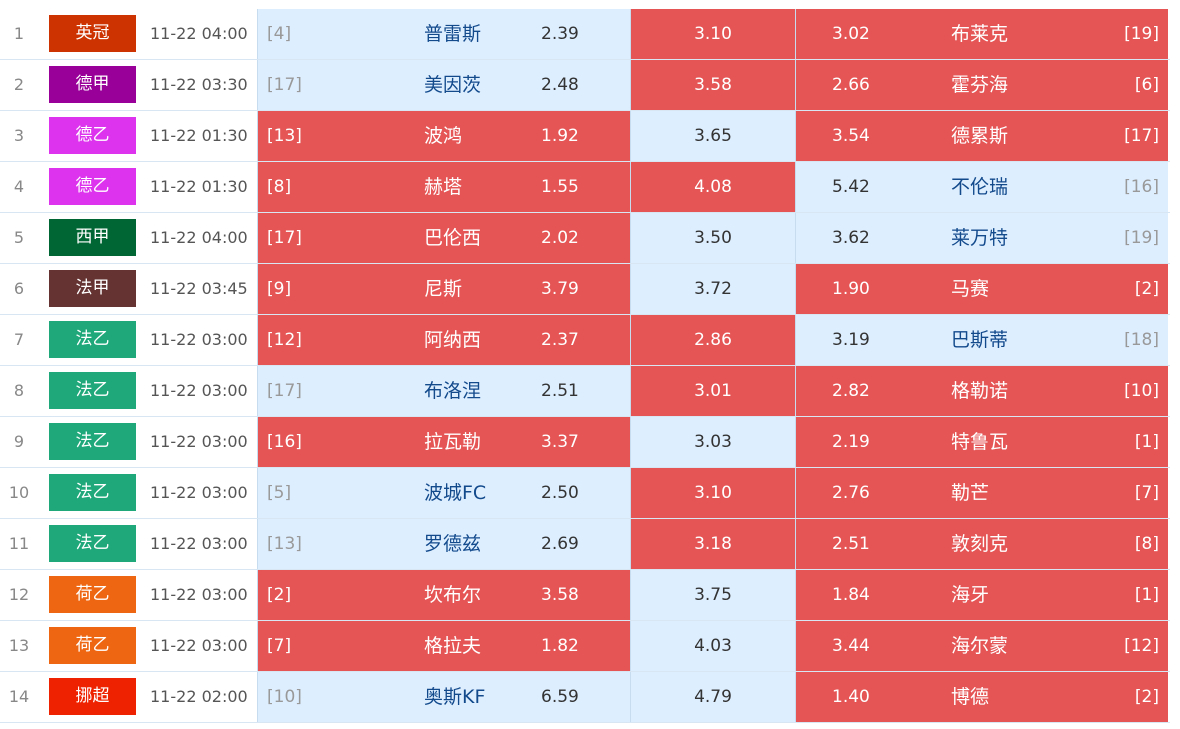  What do you see at coordinates (1146, 493) in the screenshot?
I see `away-rank: [7]` at bounding box center [1146, 493].